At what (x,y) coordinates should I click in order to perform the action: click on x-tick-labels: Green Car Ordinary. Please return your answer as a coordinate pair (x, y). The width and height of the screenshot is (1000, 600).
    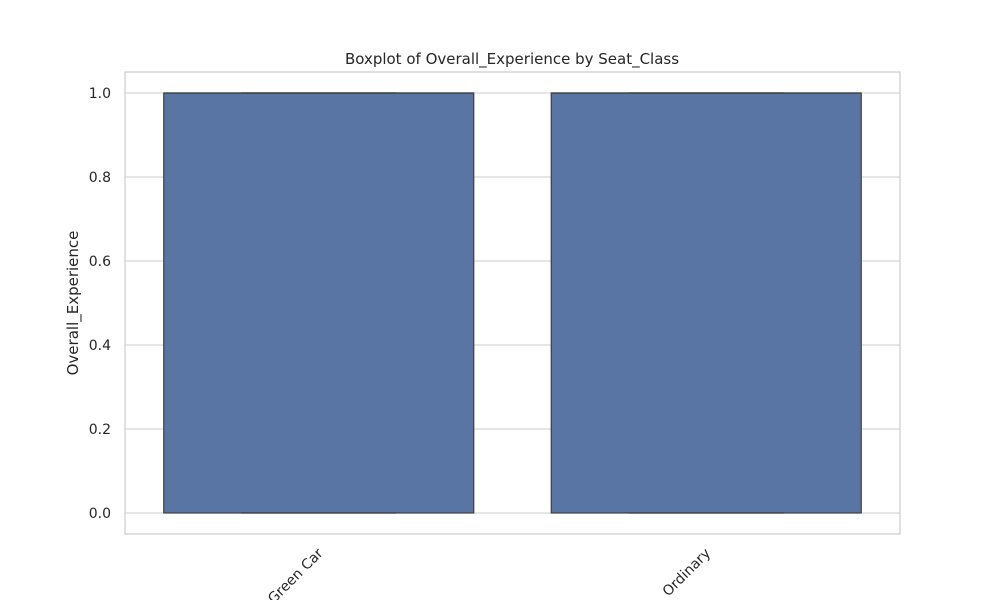
    Looking at the image, I should click on (489, 572).